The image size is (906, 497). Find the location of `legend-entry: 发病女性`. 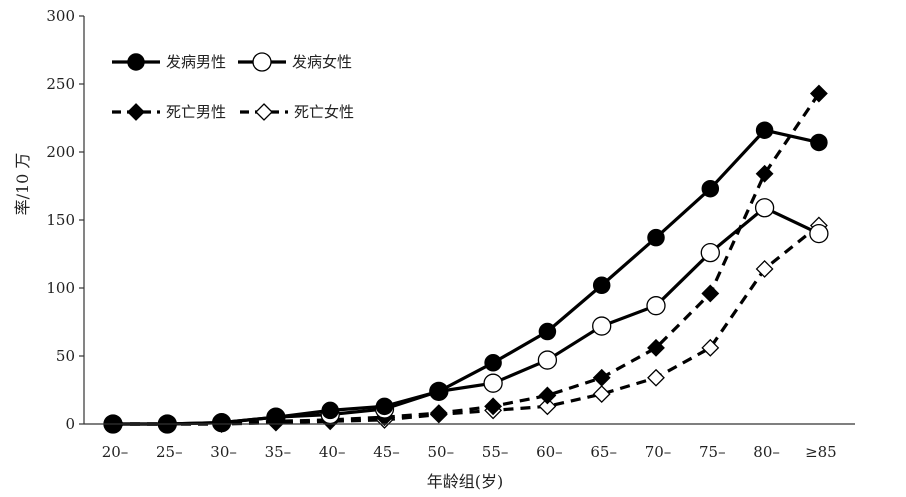

legend-entry: 发病女性 is located at coordinates (295, 62).